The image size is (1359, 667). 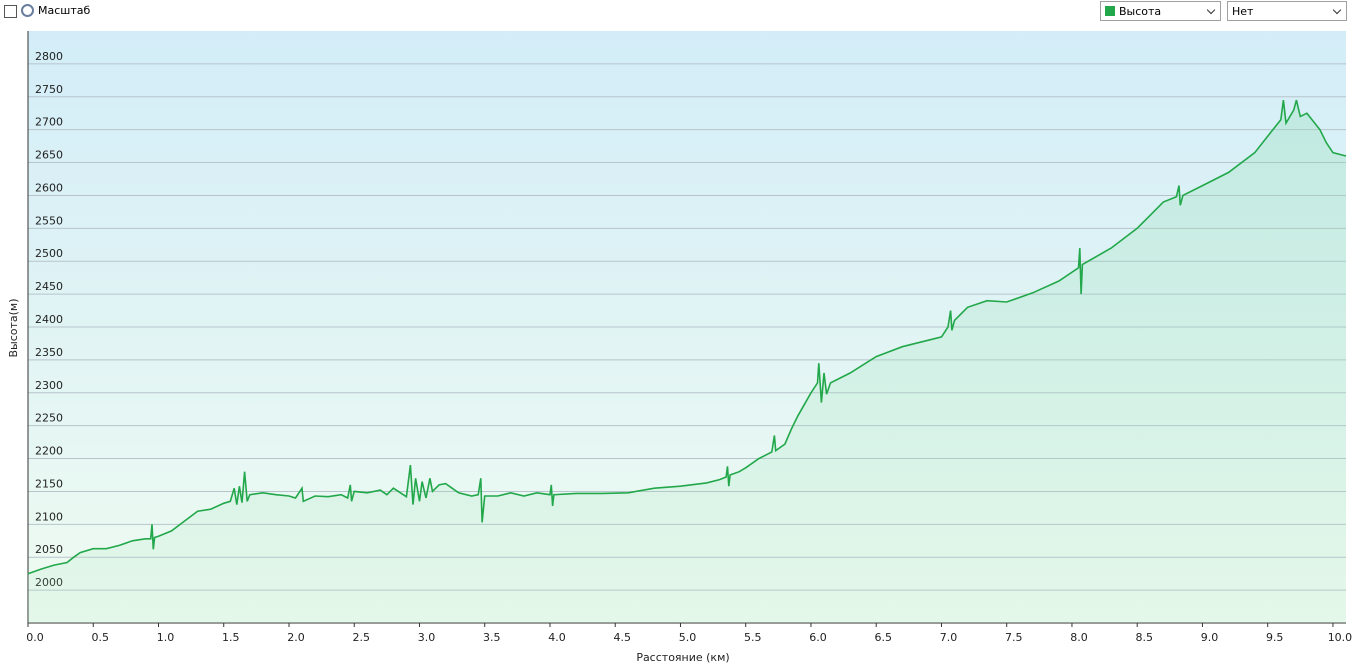 I want to click on y-tick-label: 2450, so click(x=49, y=286).